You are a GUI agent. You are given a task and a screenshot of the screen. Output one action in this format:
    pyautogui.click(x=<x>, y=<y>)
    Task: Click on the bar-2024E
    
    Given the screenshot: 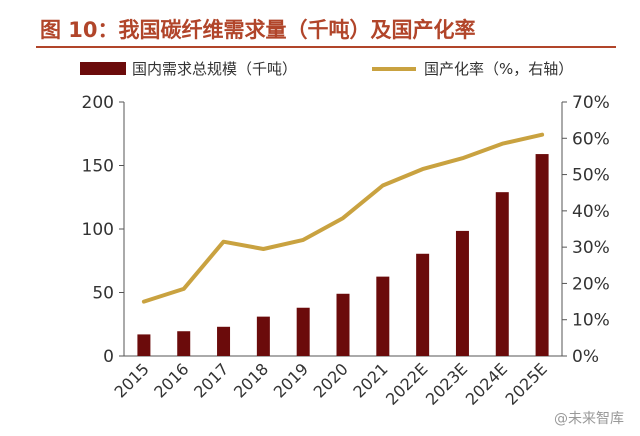 What is the action you would take?
    pyautogui.click(x=502, y=274)
    